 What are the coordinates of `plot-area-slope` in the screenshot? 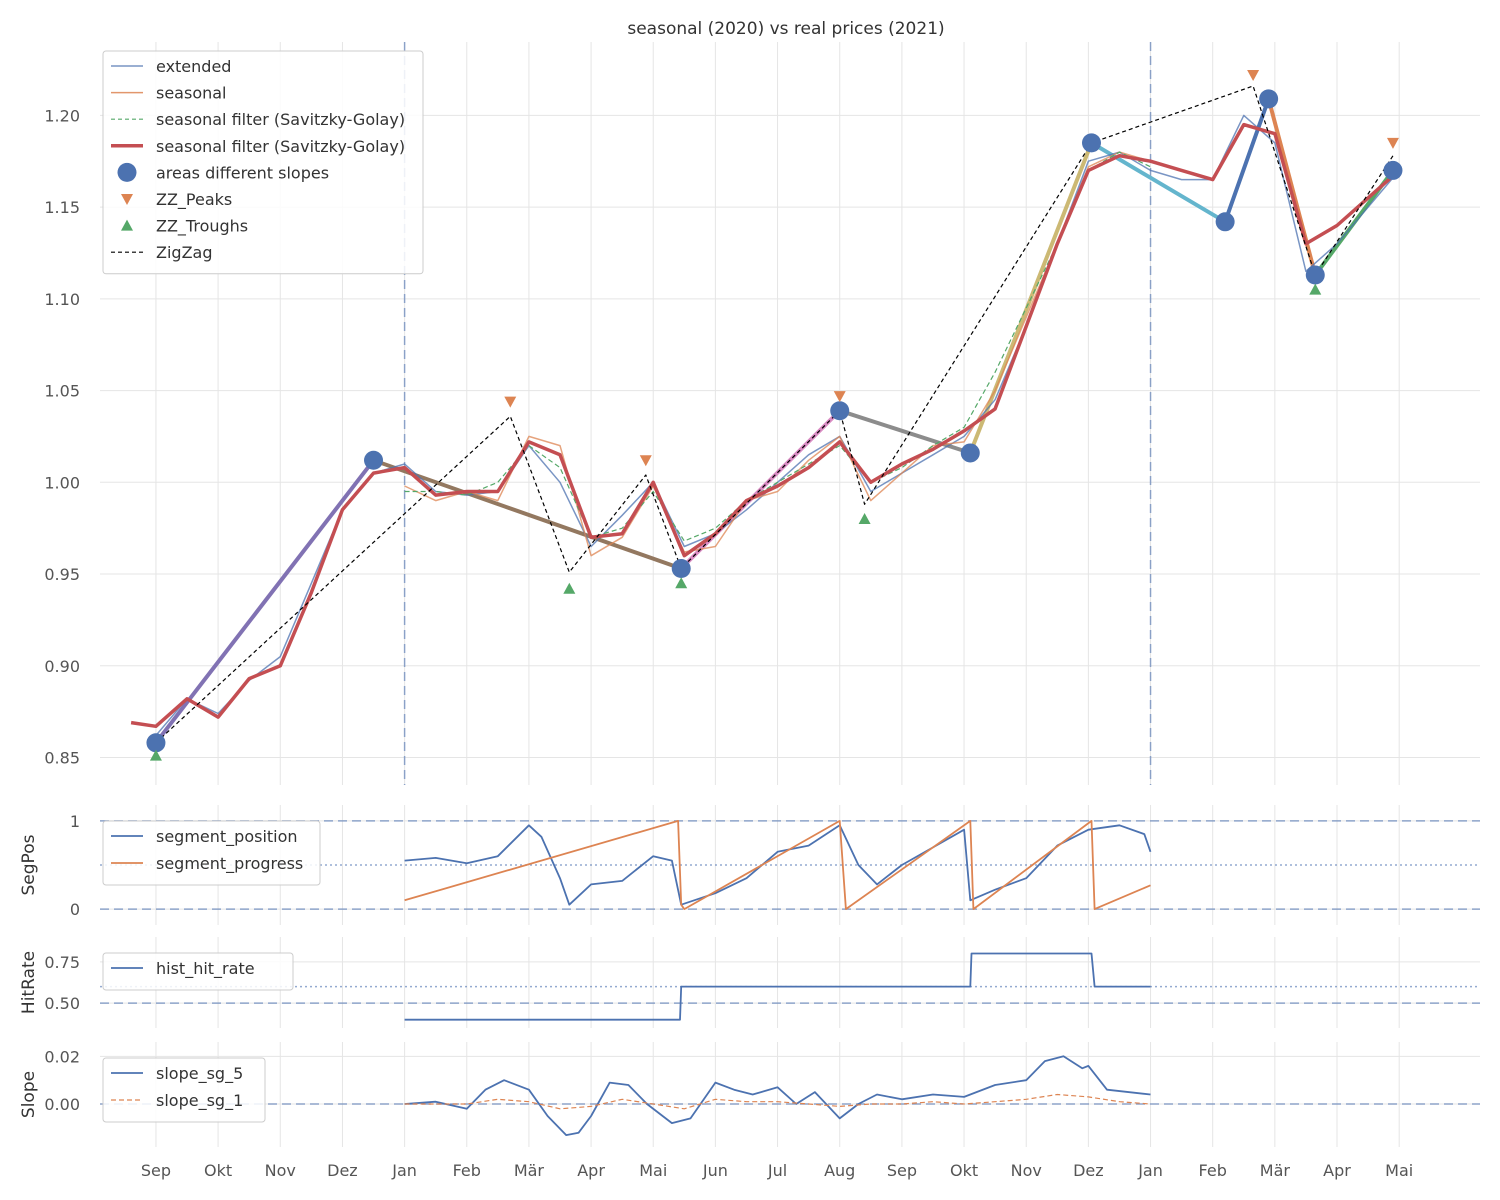 It's located at (777, 1095).